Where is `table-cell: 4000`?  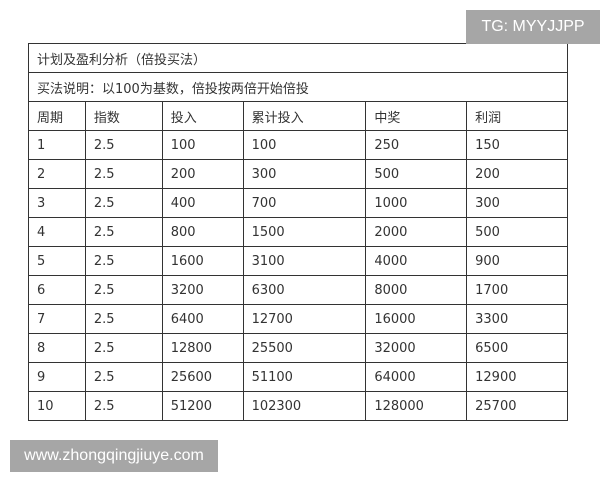
table-cell: 4000 is located at coordinates (416, 261).